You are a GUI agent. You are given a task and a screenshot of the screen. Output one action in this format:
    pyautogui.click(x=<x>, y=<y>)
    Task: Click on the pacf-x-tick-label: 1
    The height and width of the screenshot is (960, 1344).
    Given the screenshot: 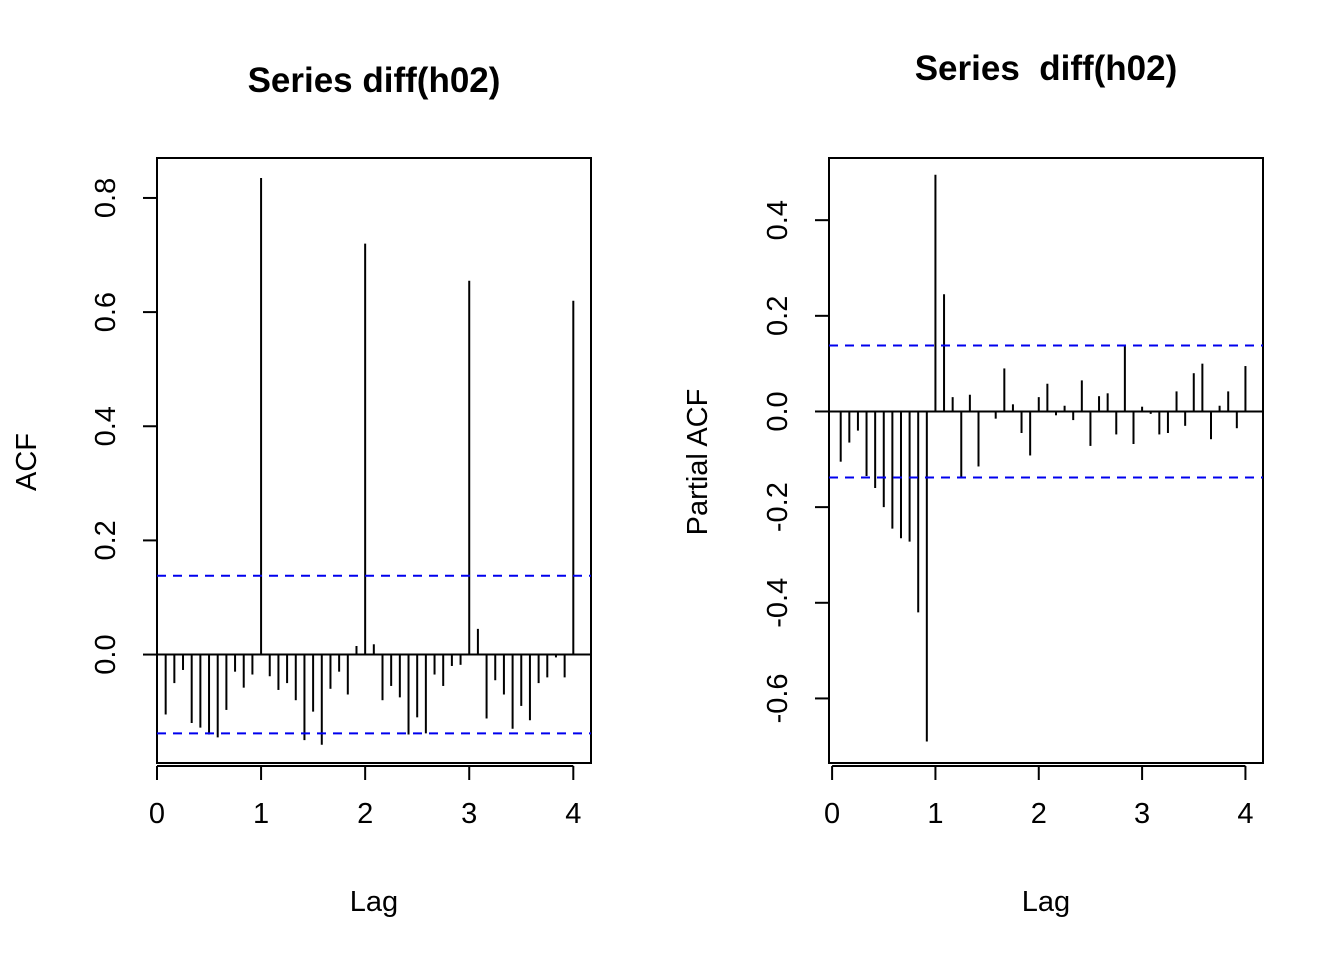 What is the action you would take?
    pyautogui.click(x=935, y=814)
    